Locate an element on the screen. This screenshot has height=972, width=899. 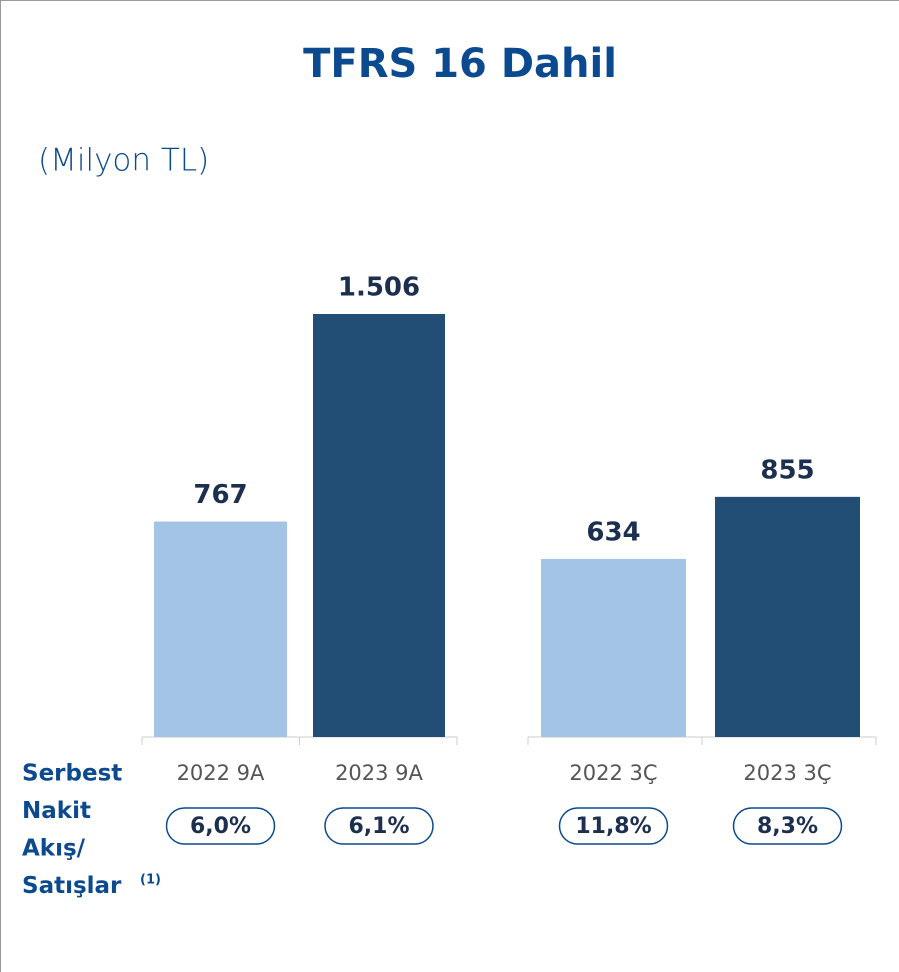
x-tick-label: 2023 3Ç is located at coordinates (787, 773).